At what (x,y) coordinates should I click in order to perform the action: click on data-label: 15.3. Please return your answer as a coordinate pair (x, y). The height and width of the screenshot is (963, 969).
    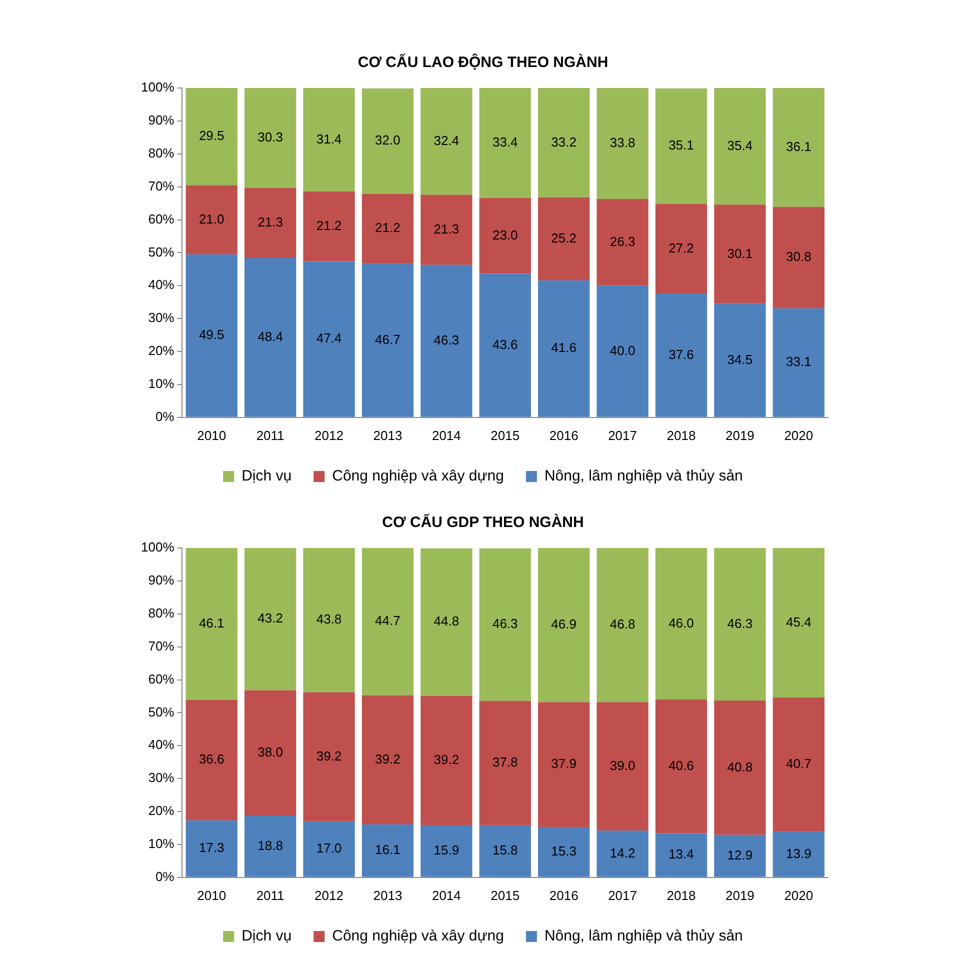
    Looking at the image, I should click on (563, 851).